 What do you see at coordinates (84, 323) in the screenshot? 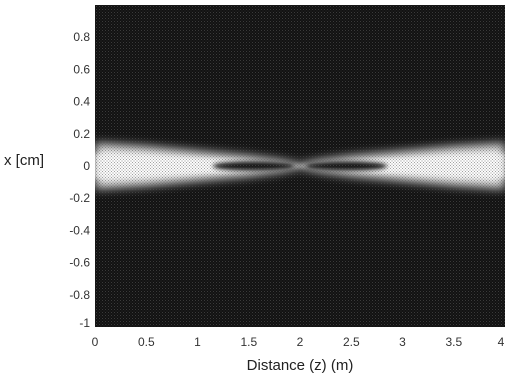
I see `y-tick-label: -1` at bounding box center [84, 323].